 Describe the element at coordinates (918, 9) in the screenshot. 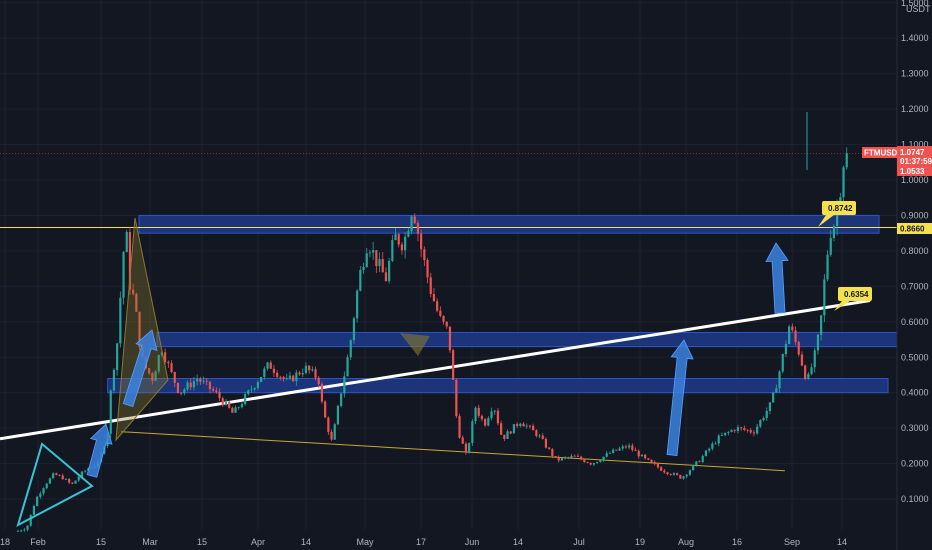

I see `currency-label: USDT` at that location.